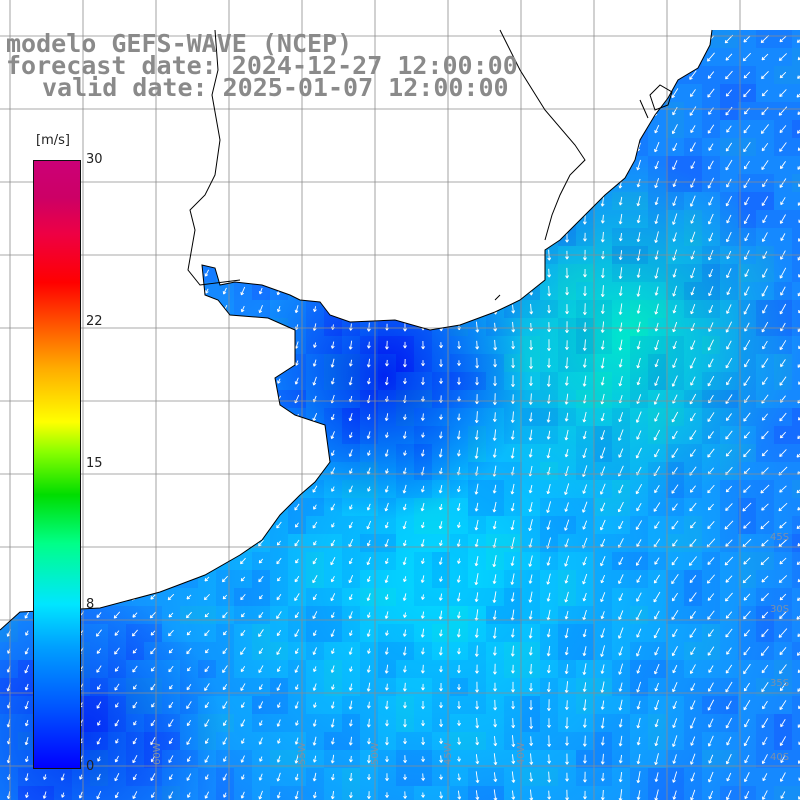 This screenshot has width=800, height=800. What do you see at coordinates (90, 766) in the screenshot?
I see `colorbar-tick-label: 0` at bounding box center [90, 766].